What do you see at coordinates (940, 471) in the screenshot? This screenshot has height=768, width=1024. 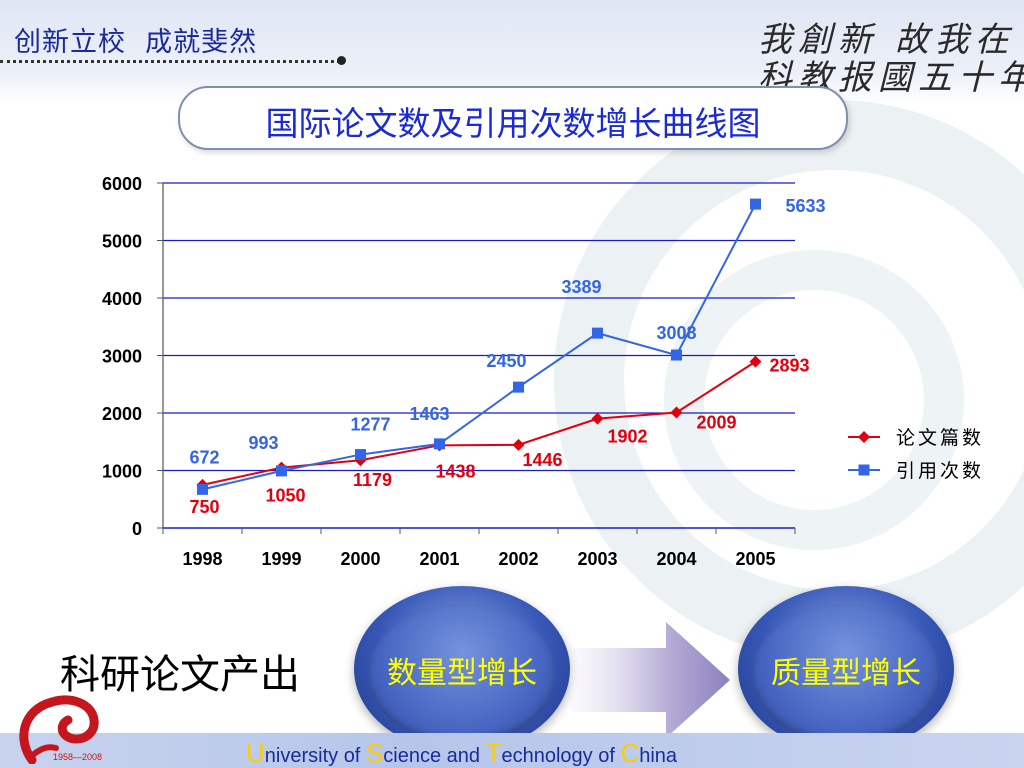 I see `legend-label: 引用次数` at bounding box center [940, 471].